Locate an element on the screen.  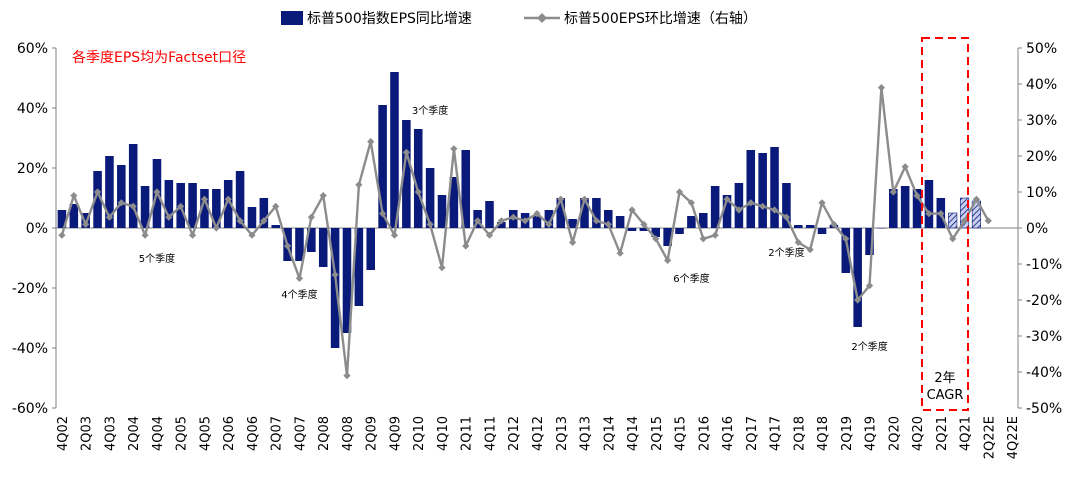
right-tick-label: 30% is located at coordinates (1041, 121).